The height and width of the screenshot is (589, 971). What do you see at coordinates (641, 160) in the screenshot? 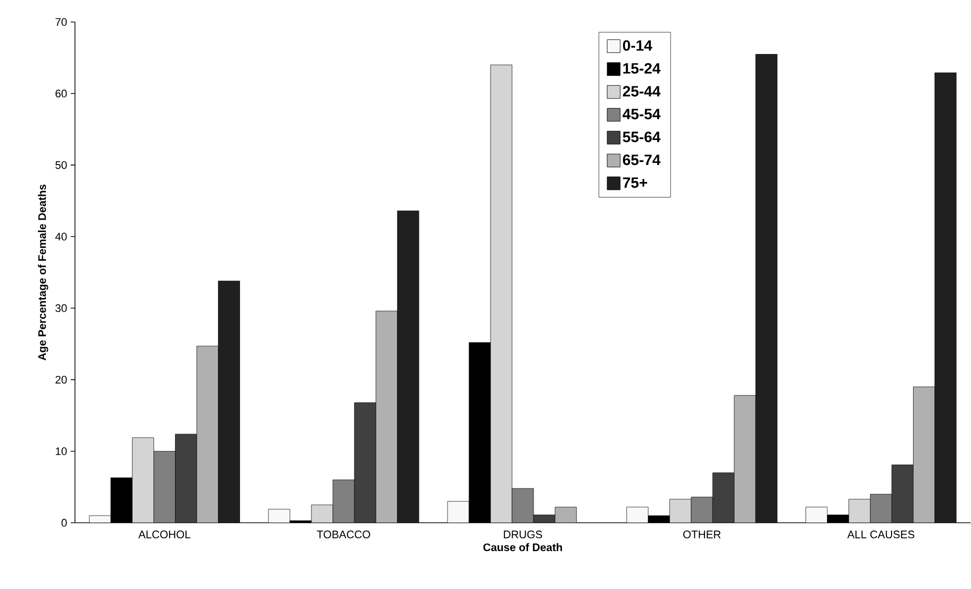
I see `legend-label: 65-74` at bounding box center [641, 160].